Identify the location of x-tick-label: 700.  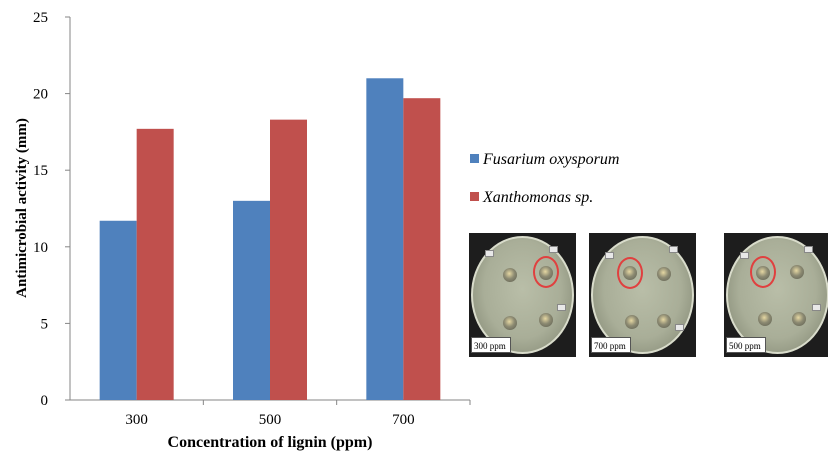
(403, 420).